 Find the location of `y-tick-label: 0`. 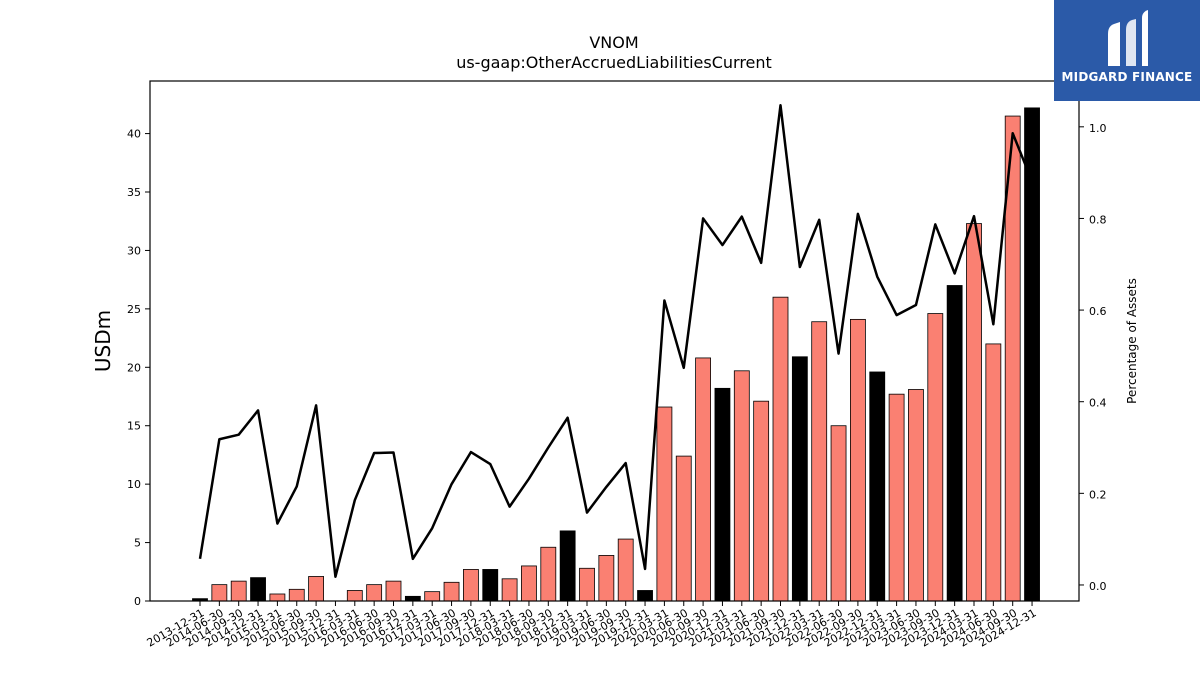

y-tick-label: 0 is located at coordinates (137, 601).